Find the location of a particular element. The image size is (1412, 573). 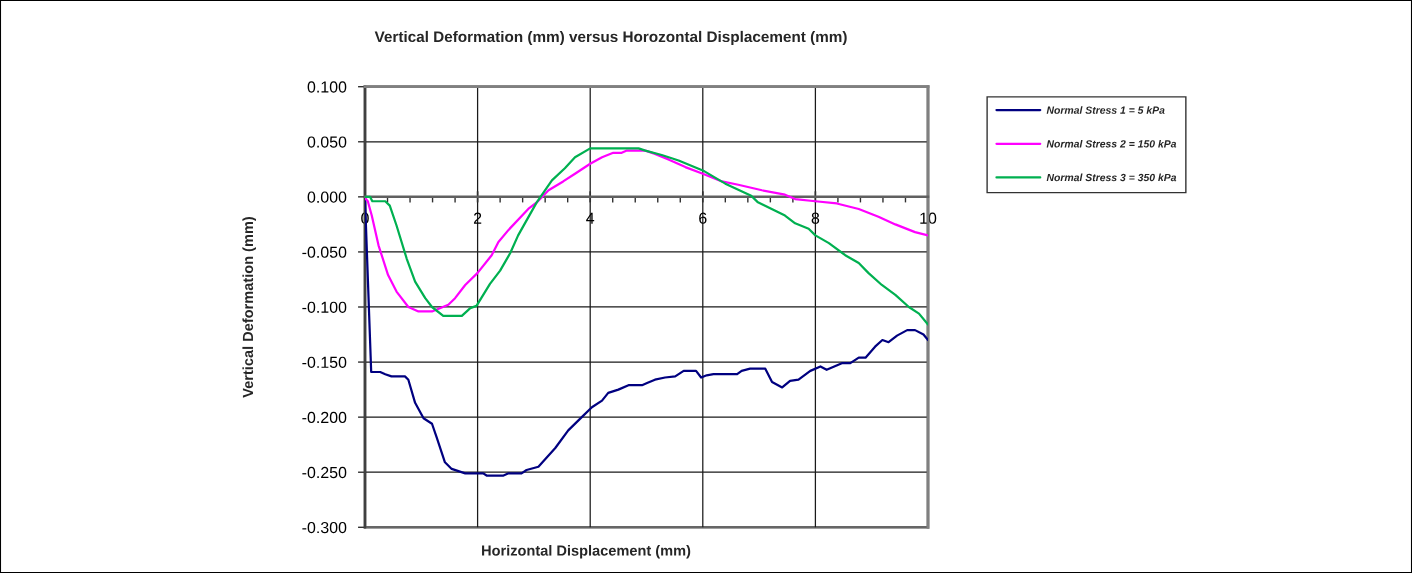

chart-title: Vertical Deformation (mm) versus Horozontal Displacement (mm) is located at coordinates (610, 38).